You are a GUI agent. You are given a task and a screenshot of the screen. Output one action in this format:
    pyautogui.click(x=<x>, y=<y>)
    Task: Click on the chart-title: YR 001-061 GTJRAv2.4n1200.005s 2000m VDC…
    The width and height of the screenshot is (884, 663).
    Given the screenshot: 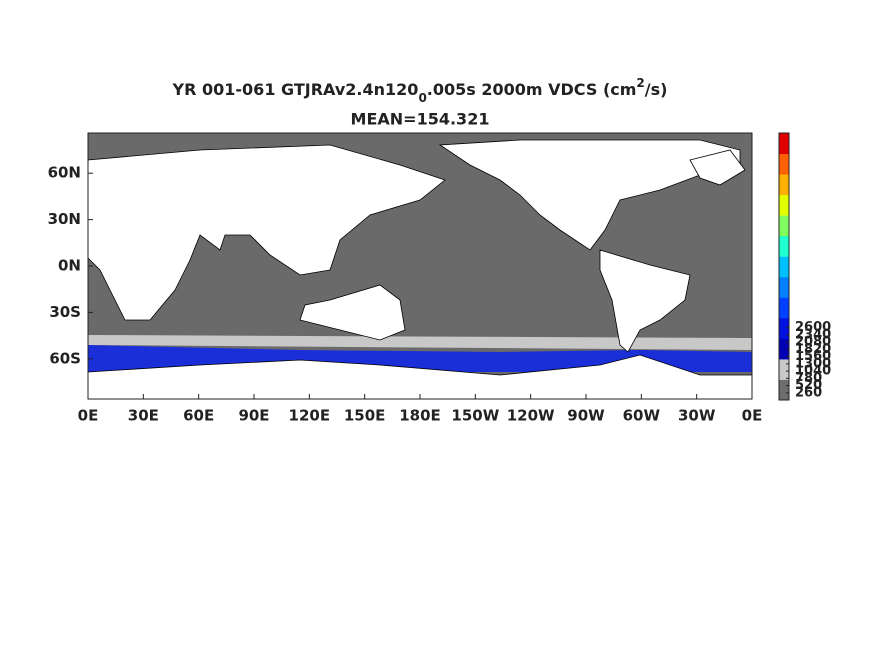 What is the action you would take?
    pyautogui.click(x=420, y=90)
    